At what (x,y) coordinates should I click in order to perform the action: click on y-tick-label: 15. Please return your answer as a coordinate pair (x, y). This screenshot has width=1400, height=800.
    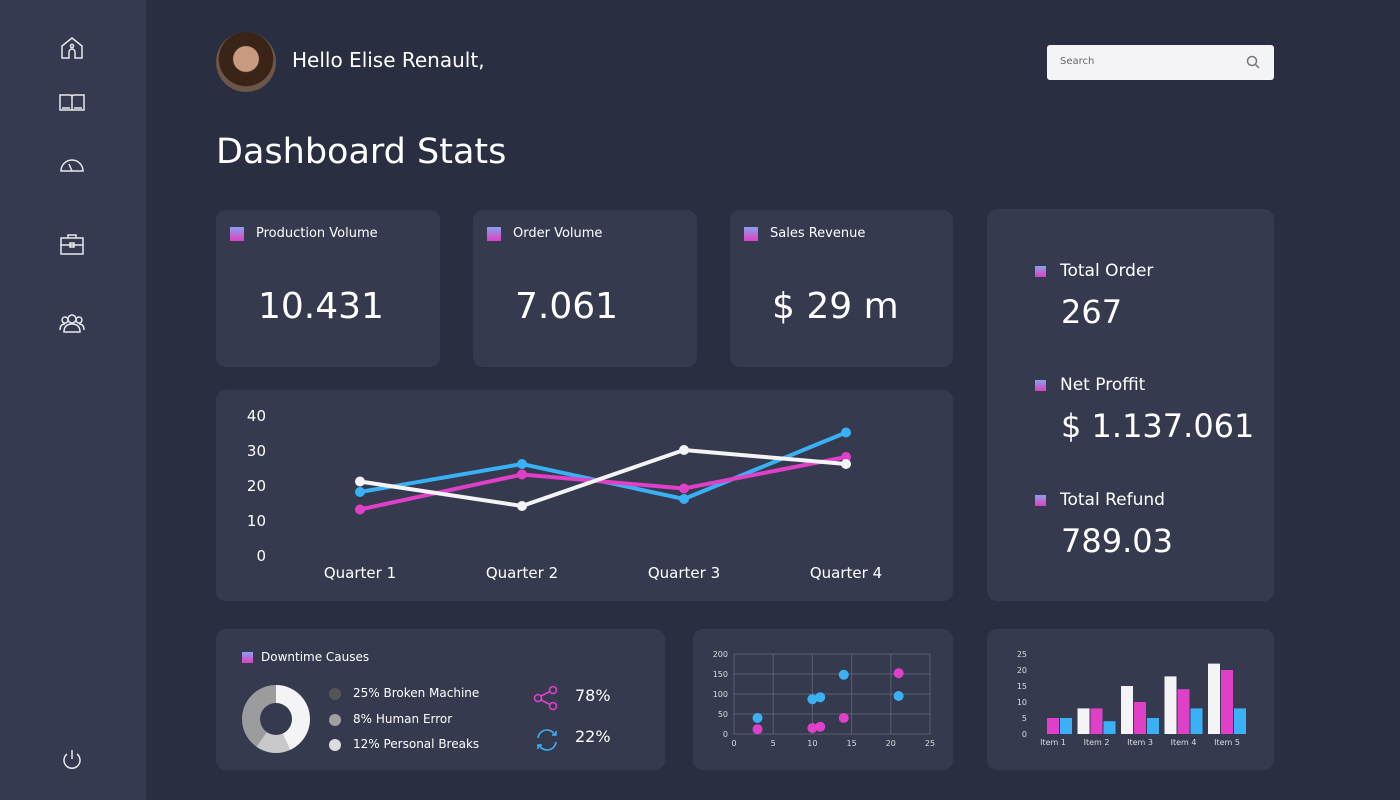
    Looking at the image, I should click on (1022, 686).